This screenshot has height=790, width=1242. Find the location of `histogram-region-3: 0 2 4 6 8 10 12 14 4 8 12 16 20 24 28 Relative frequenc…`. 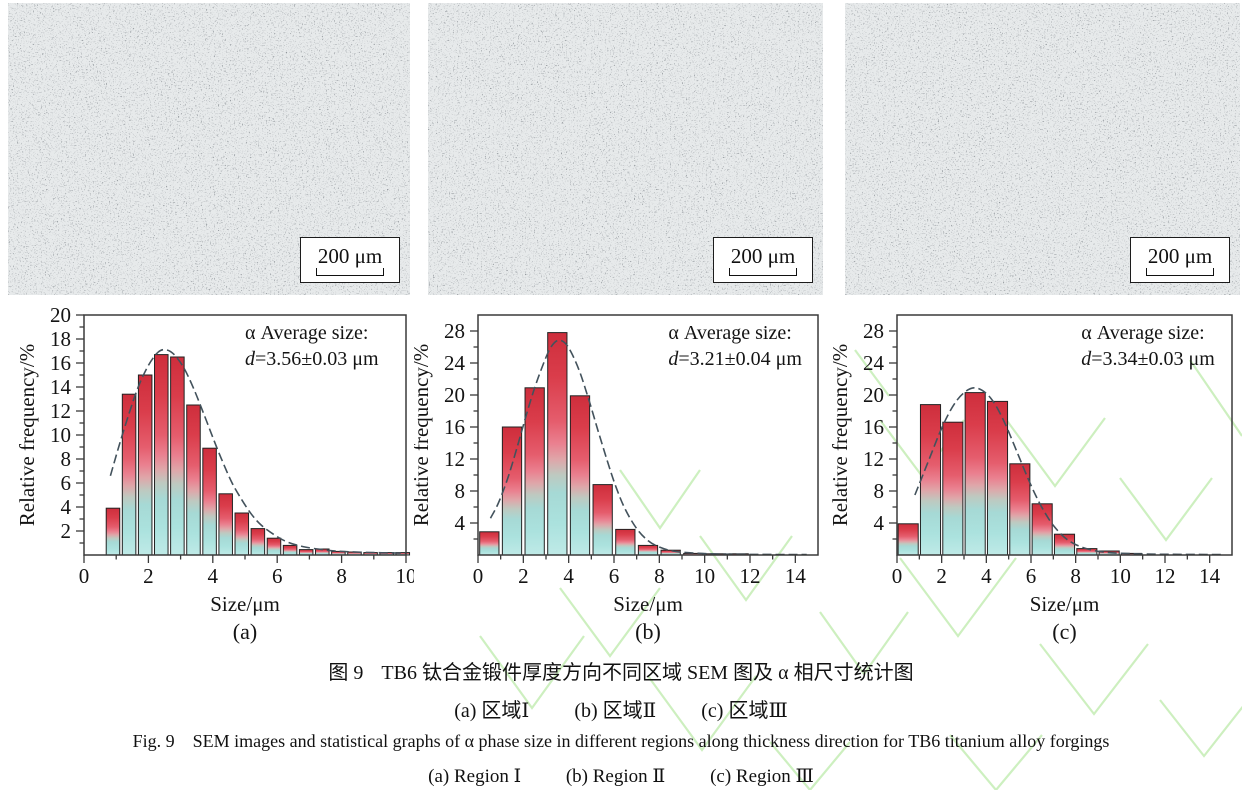

histogram-region-3: 0 2 4 6 8 10 12 14 4 8 12 16 20 24 28 Relative frequenc… is located at coordinates (1035, 479).